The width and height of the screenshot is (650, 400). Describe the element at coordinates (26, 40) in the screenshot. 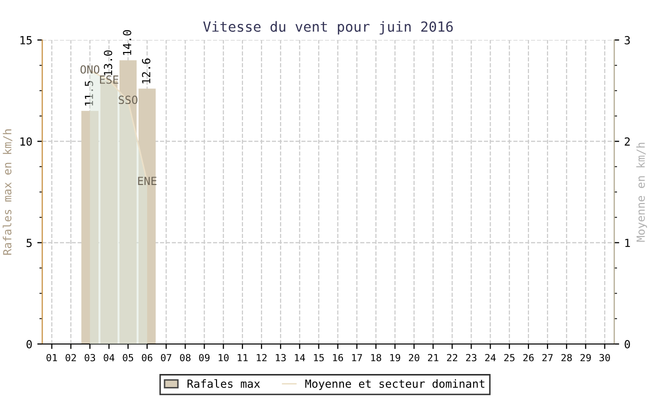

I see `y-tick-label: 15` at that location.